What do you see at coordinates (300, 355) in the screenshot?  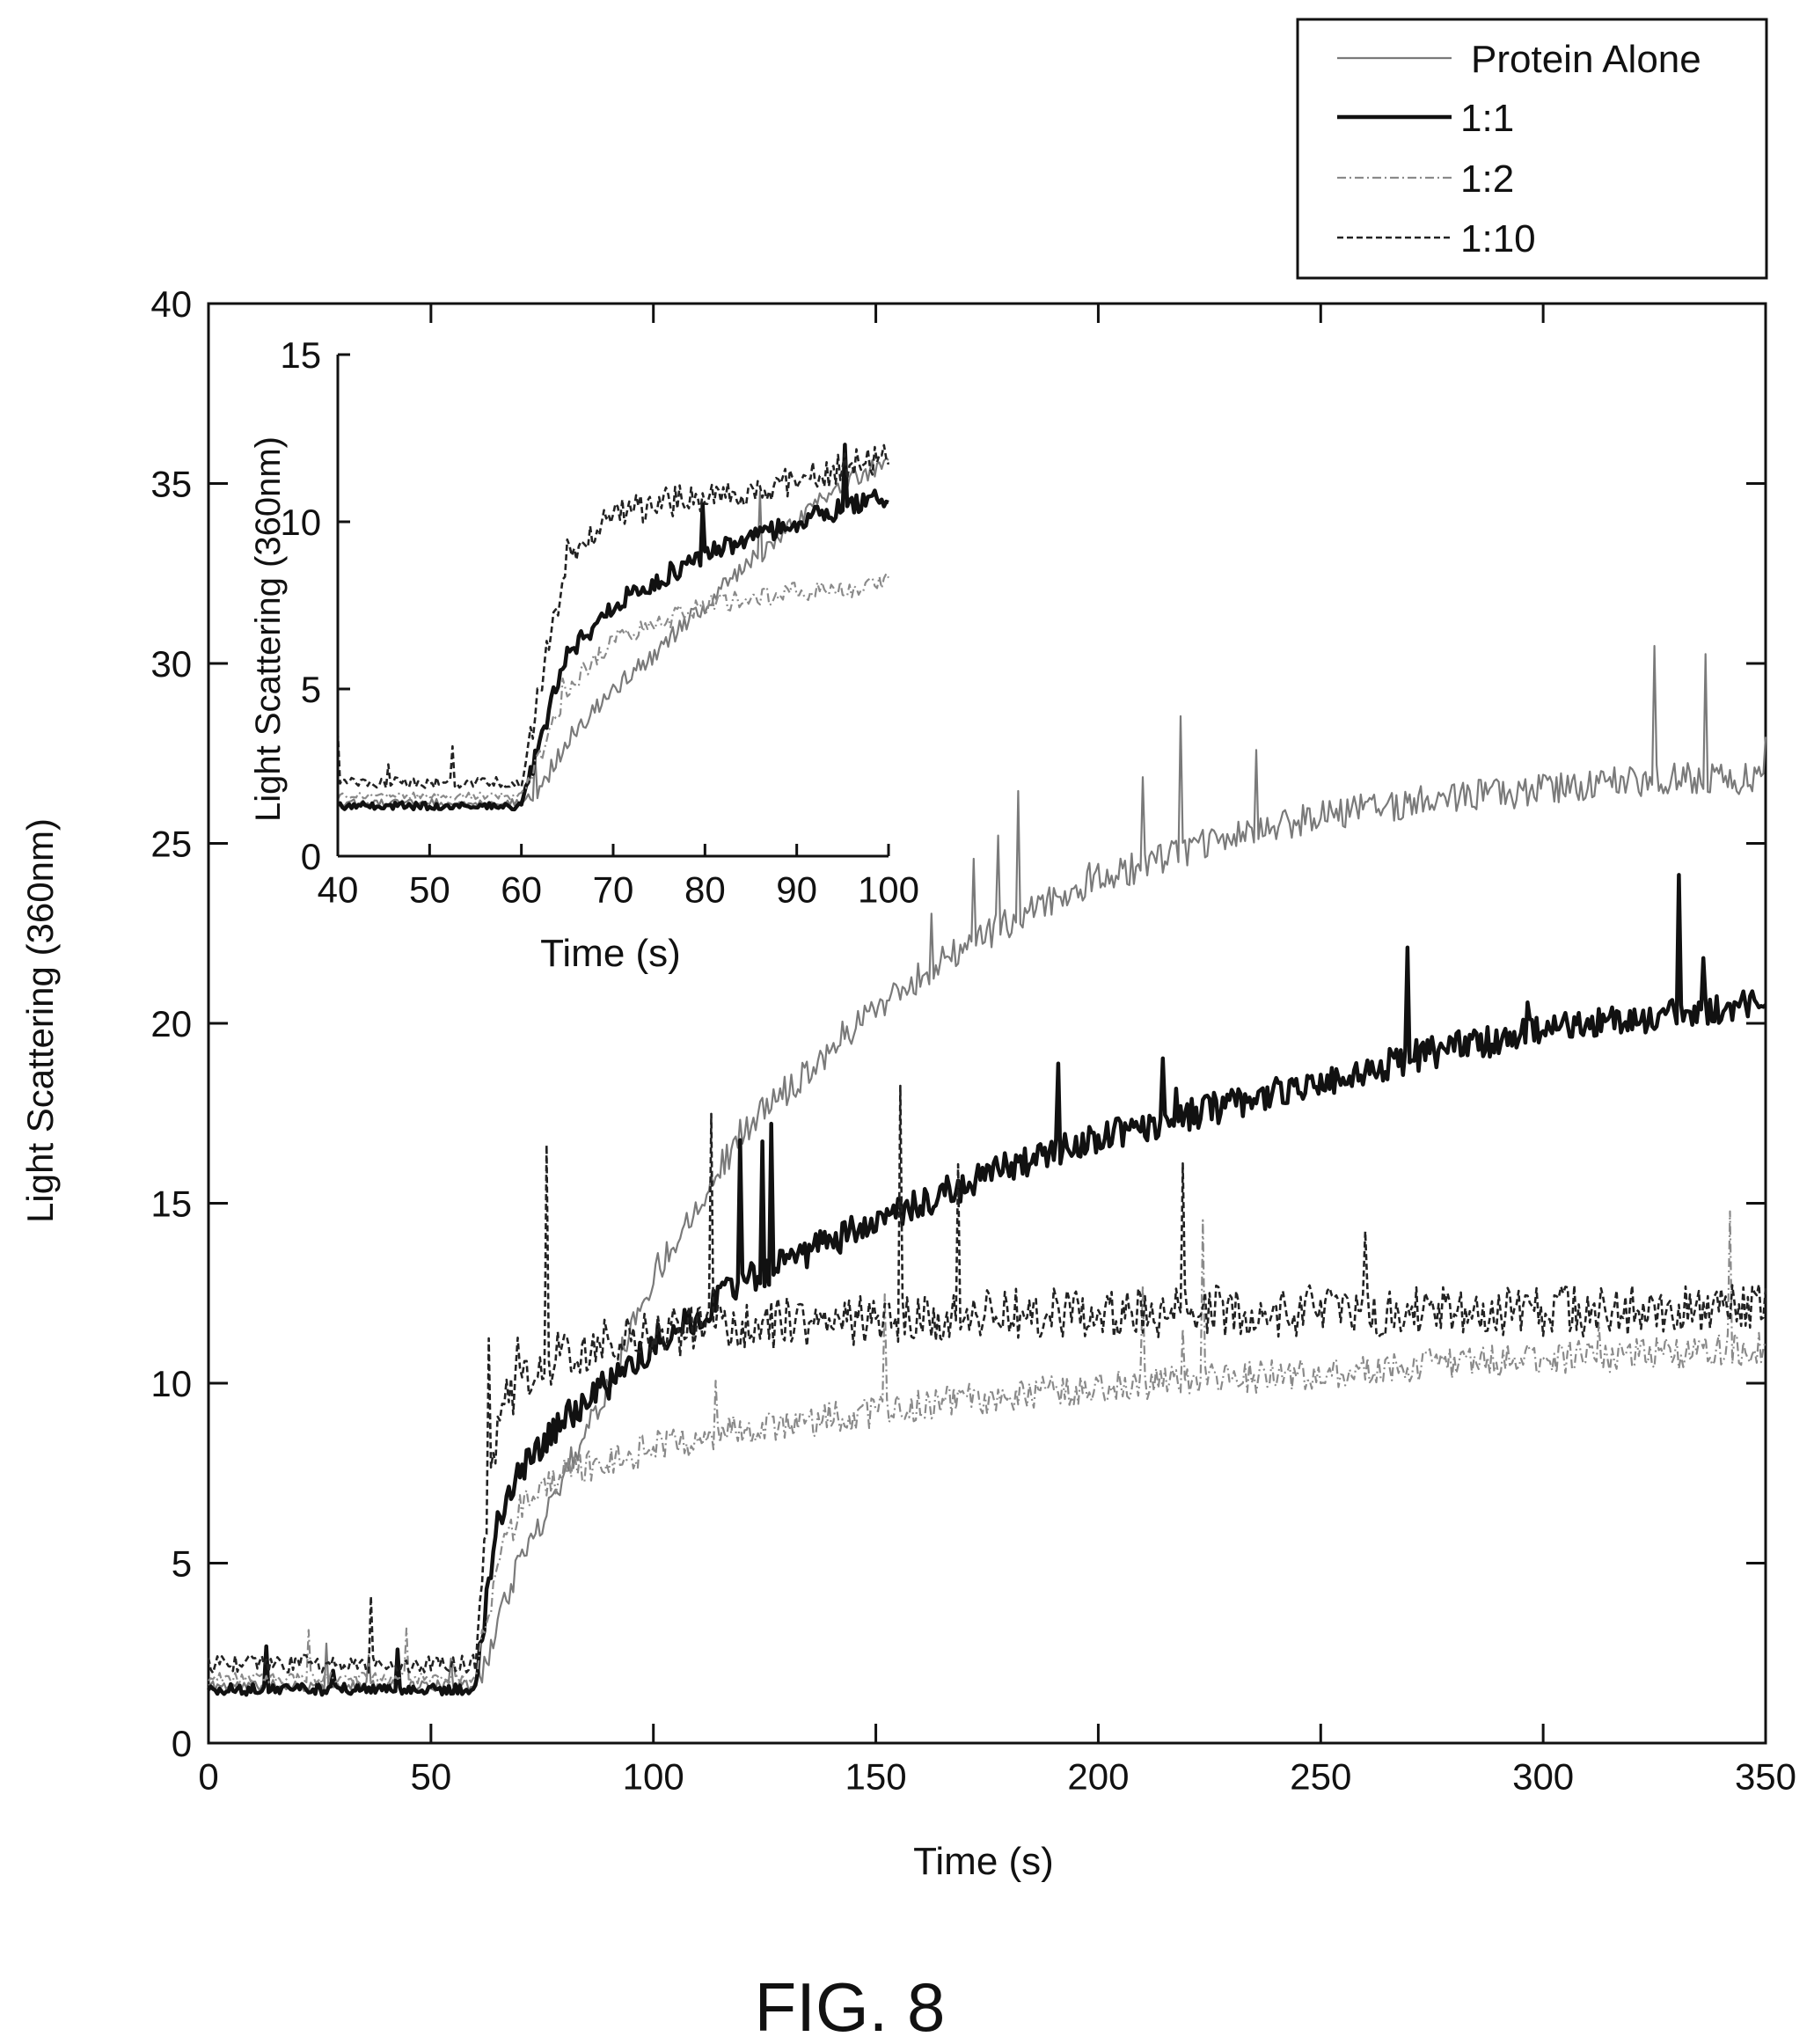 I see `inset-y-tick-label: 15` at bounding box center [300, 355].